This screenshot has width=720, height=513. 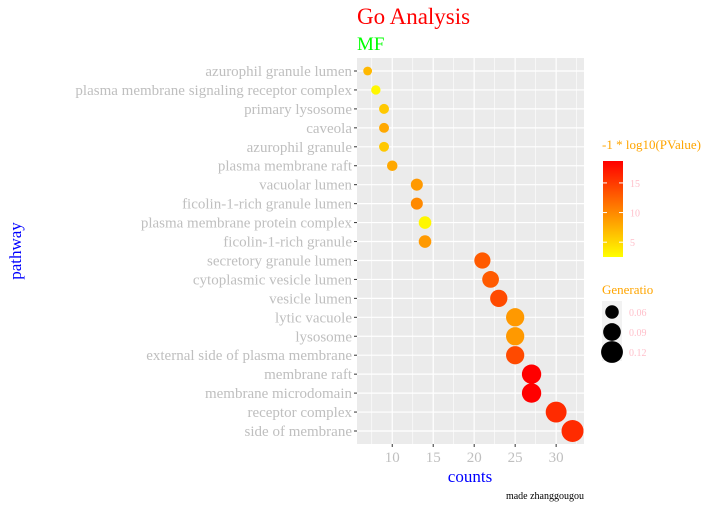 I want to click on size-legend: 0.06 0.09 0.12, so click(x=624, y=334).